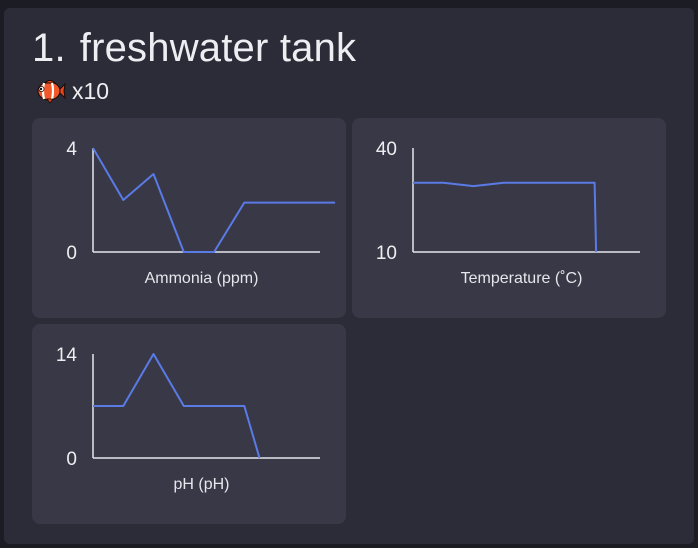  What do you see at coordinates (91, 90) in the screenshot?
I see `fish-count: x10` at bounding box center [91, 90].